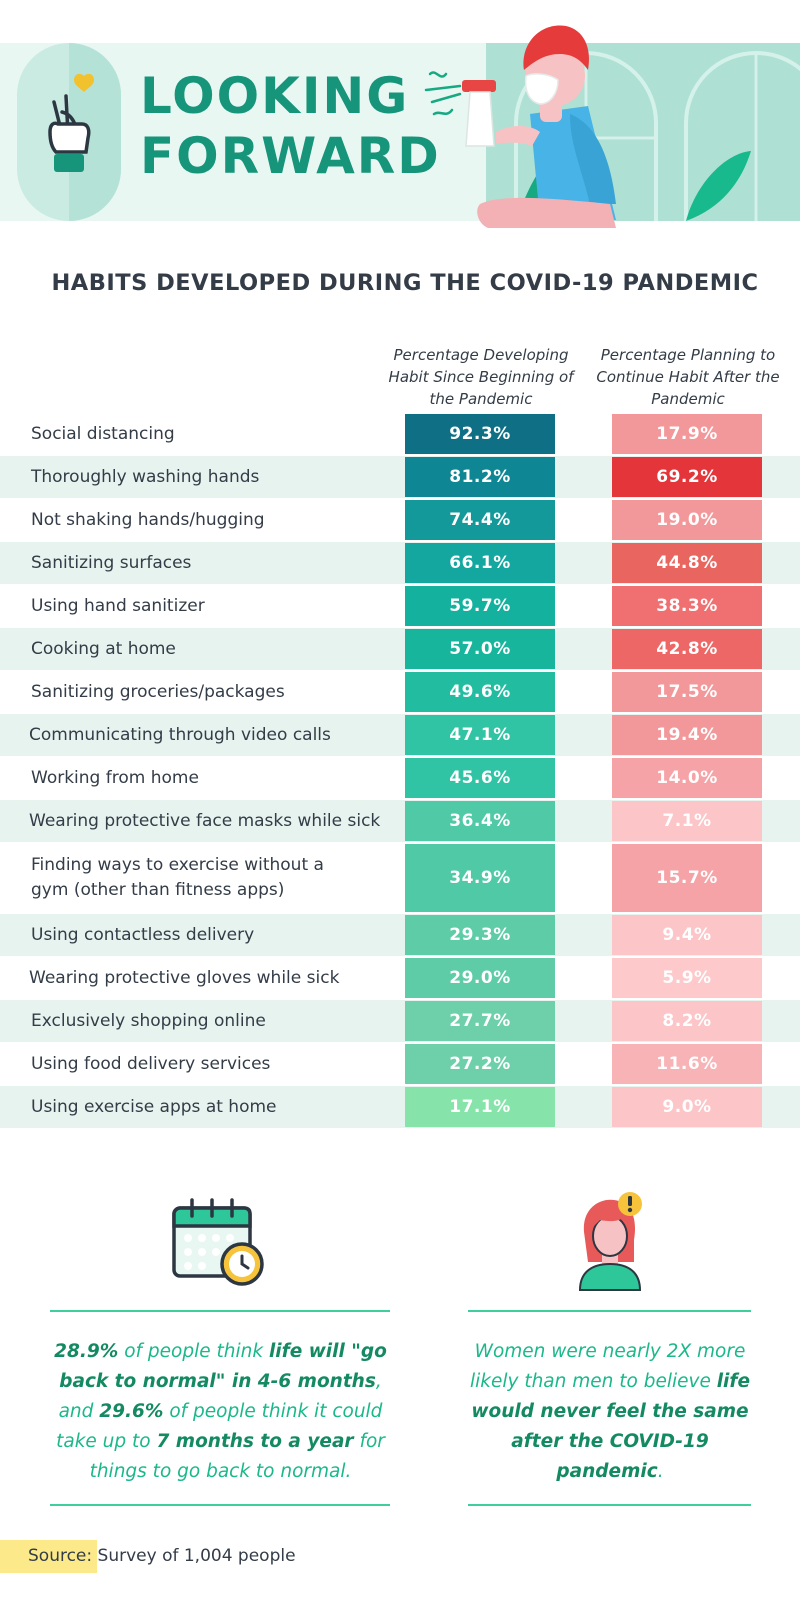 This screenshot has width=800, height=1601. Describe the element at coordinates (480, 978) in the screenshot. I see `developing-value-cell: 29.0%` at that location.